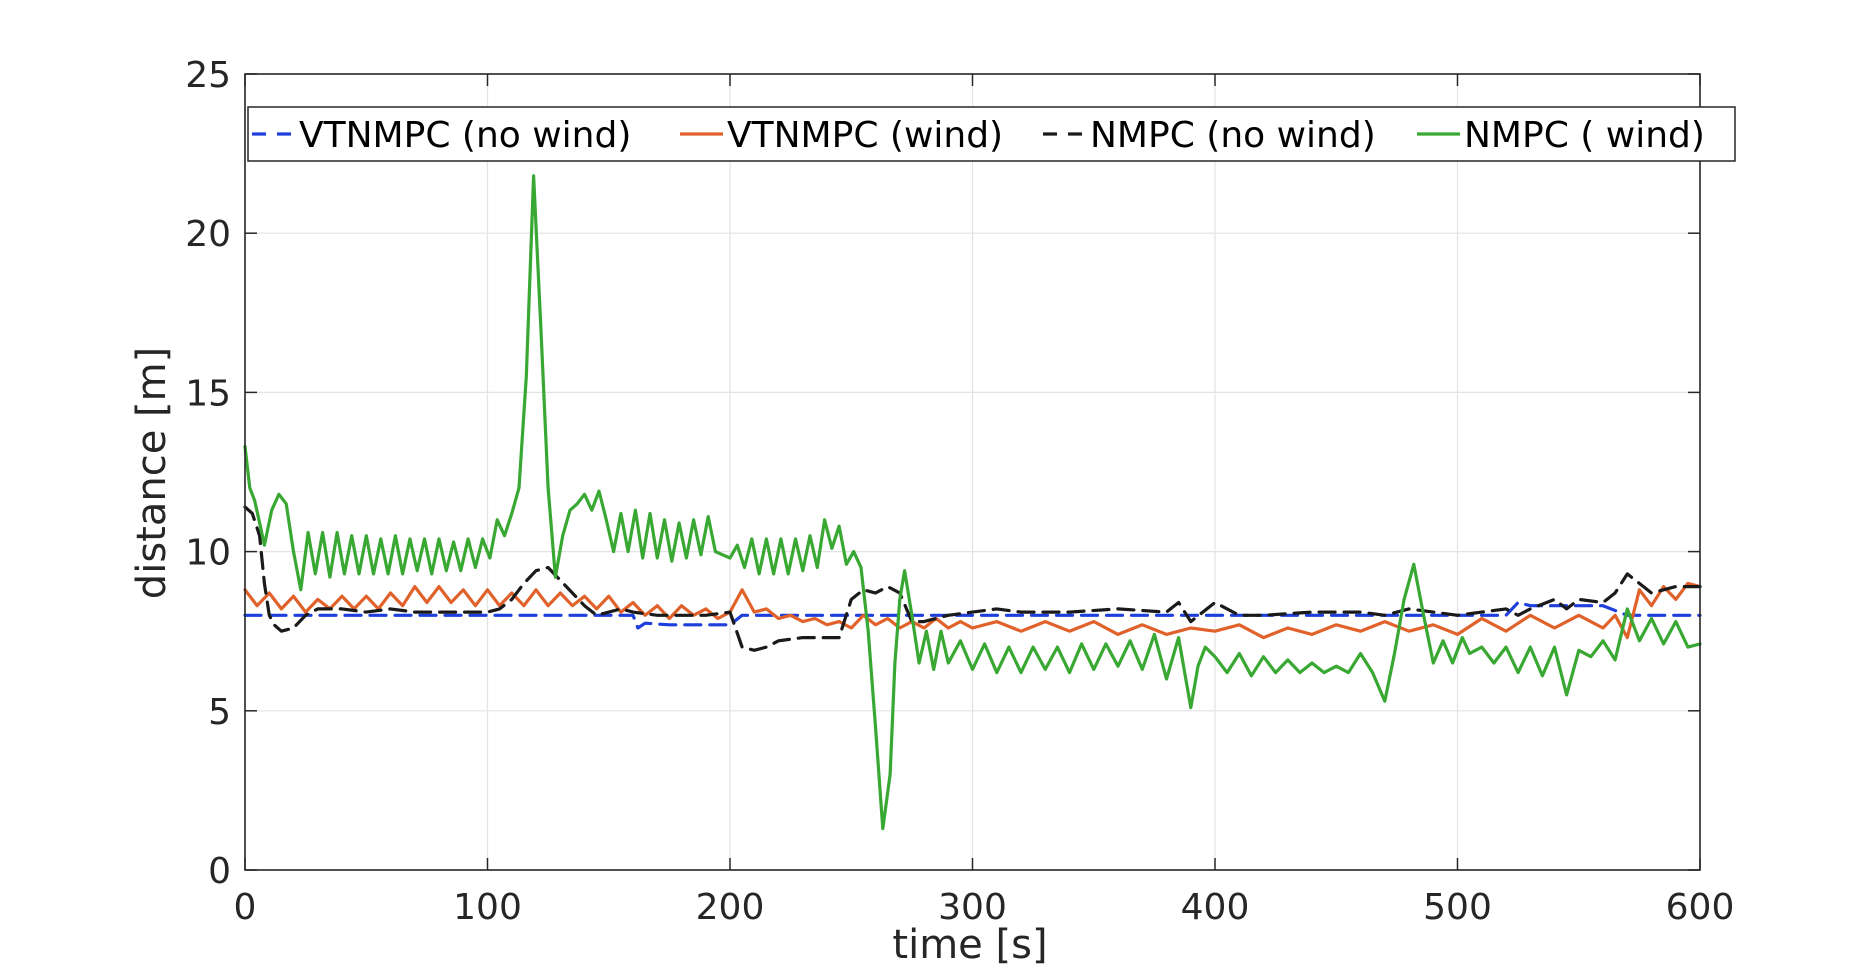 The width and height of the screenshot is (1853, 970). Describe the element at coordinates (208, 393) in the screenshot. I see `y-tick-label: 15` at that location.